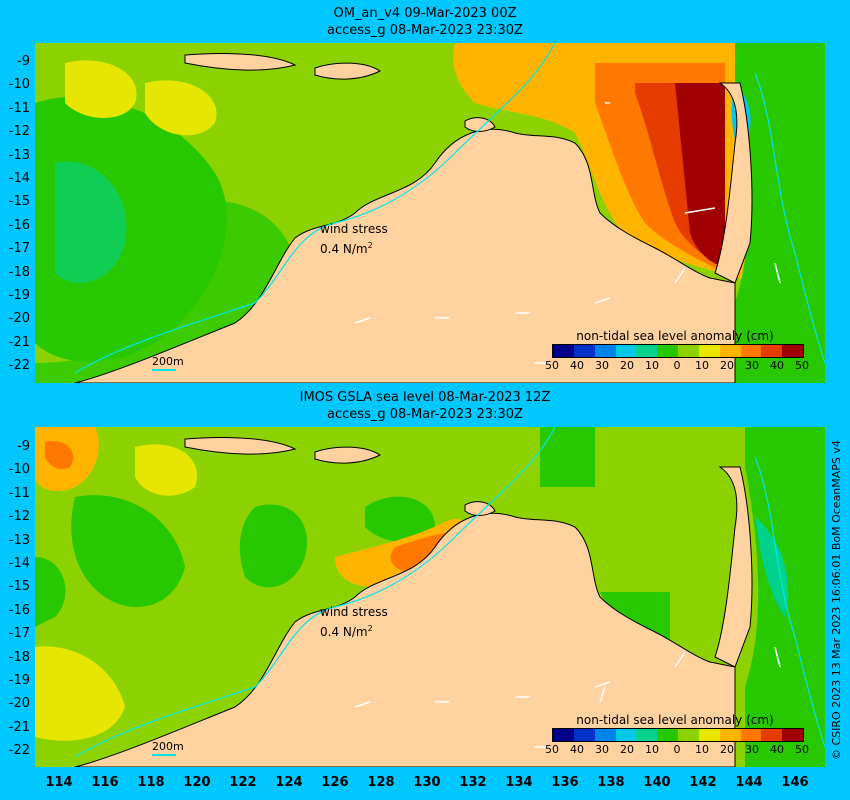  Describe the element at coordinates (795, 782) in the screenshot. I see `x-axis-tick-label: 146` at that location.